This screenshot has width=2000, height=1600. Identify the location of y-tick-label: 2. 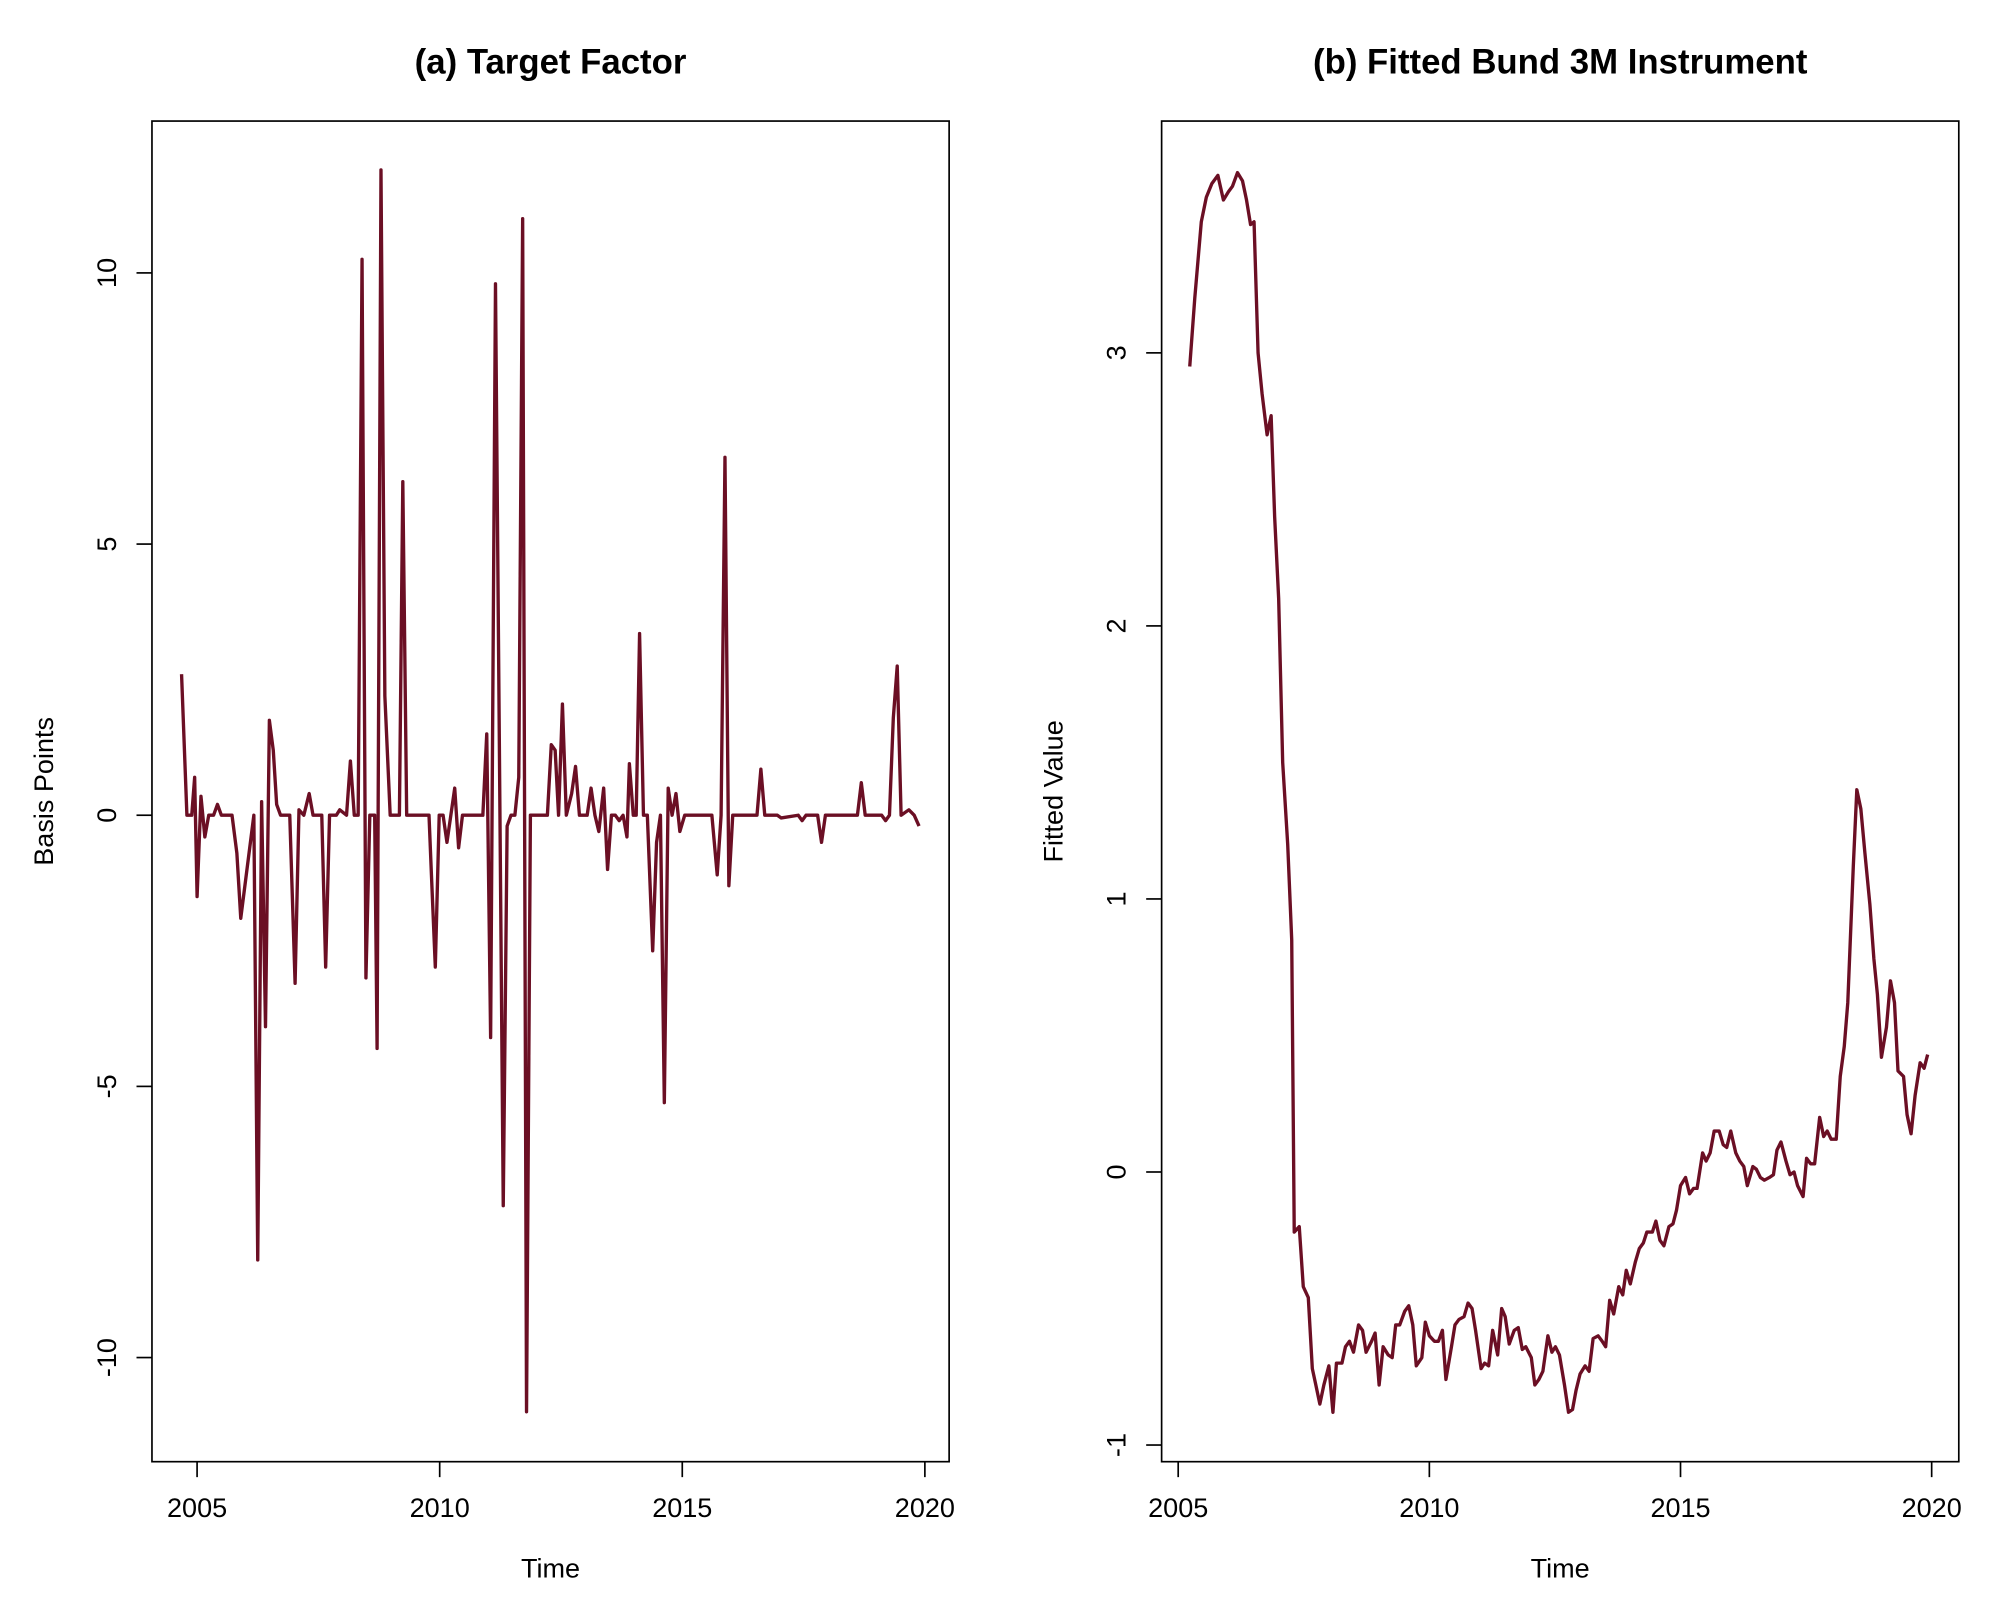
(1117, 625).